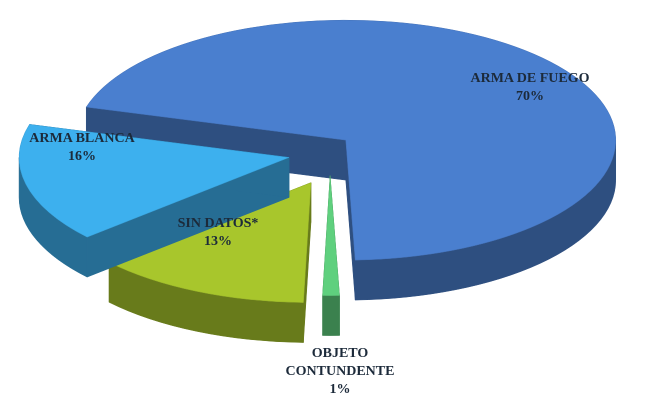 The image size is (645, 401). What do you see at coordinates (82, 148) in the screenshot?
I see `slice-label: ARMA BLANCA 16%` at bounding box center [82, 148].